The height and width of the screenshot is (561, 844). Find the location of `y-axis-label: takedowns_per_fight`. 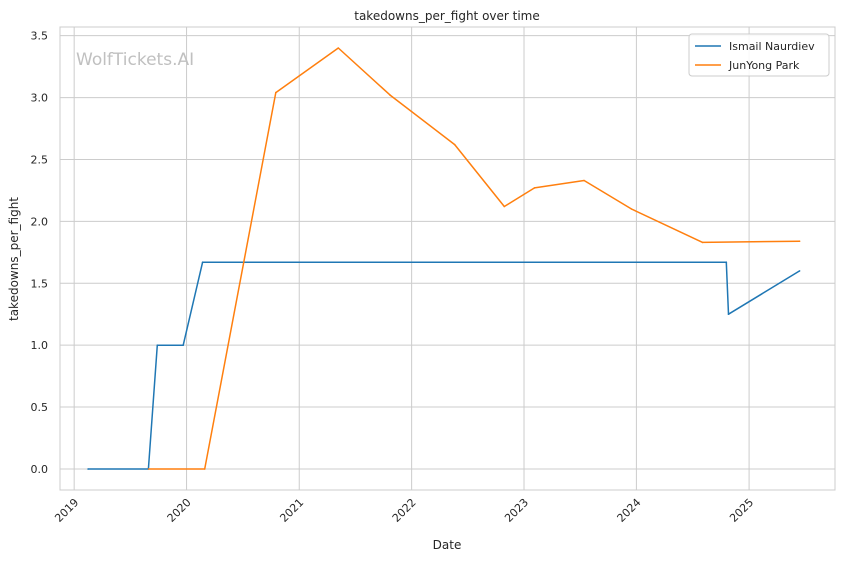

y-axis-label: takedowns_per_fight is located at coordinates (14, 259).